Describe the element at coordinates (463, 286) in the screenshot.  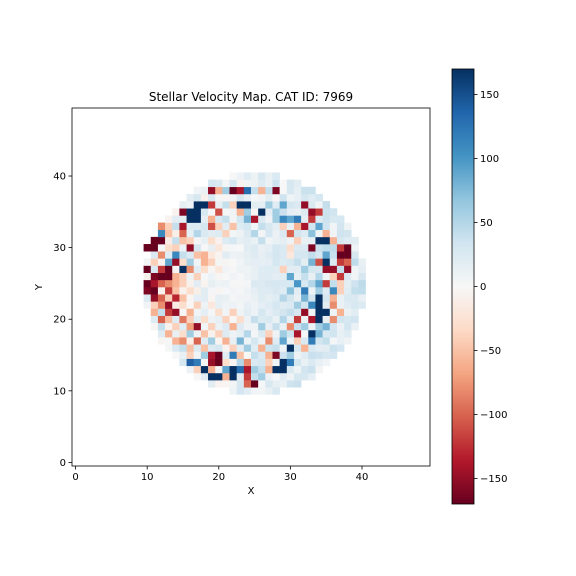
I see `colorbar` at that location.